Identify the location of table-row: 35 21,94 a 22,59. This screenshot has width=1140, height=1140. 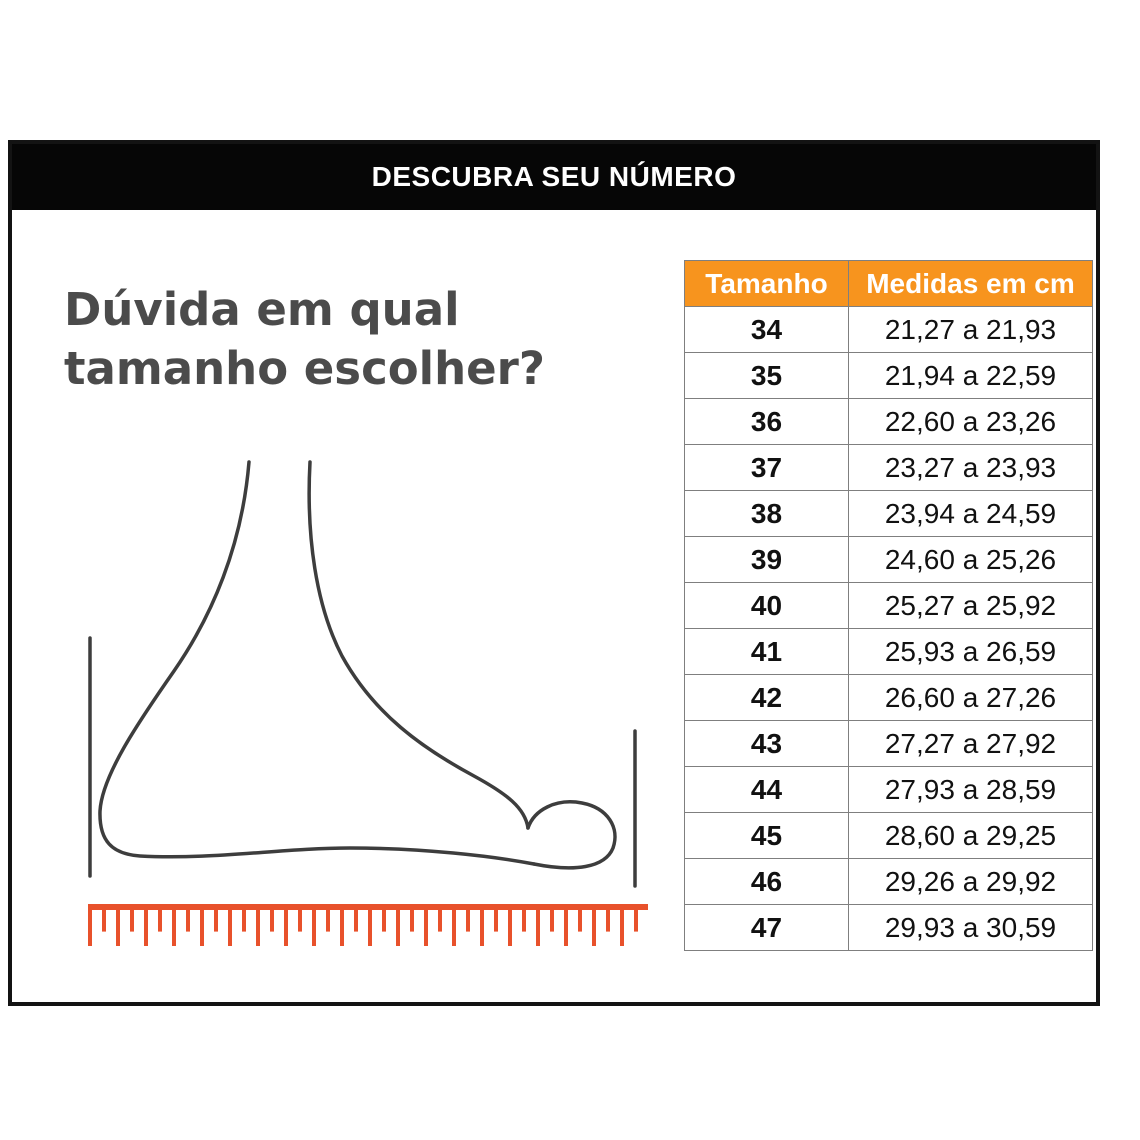
(888, 375).